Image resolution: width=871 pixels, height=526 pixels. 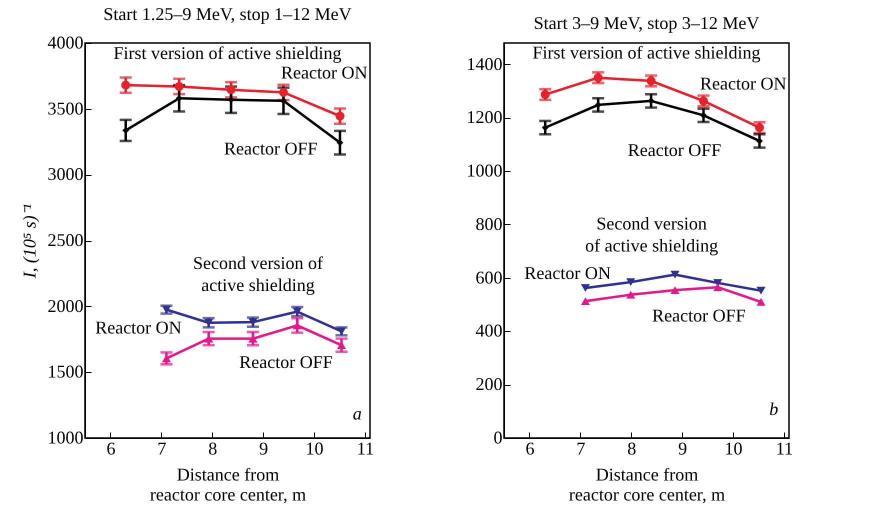 What do you see at coordinates (66, 174) in the screenshot?
I see `y-tick-label: 3000` at bounding box center [66, 174].